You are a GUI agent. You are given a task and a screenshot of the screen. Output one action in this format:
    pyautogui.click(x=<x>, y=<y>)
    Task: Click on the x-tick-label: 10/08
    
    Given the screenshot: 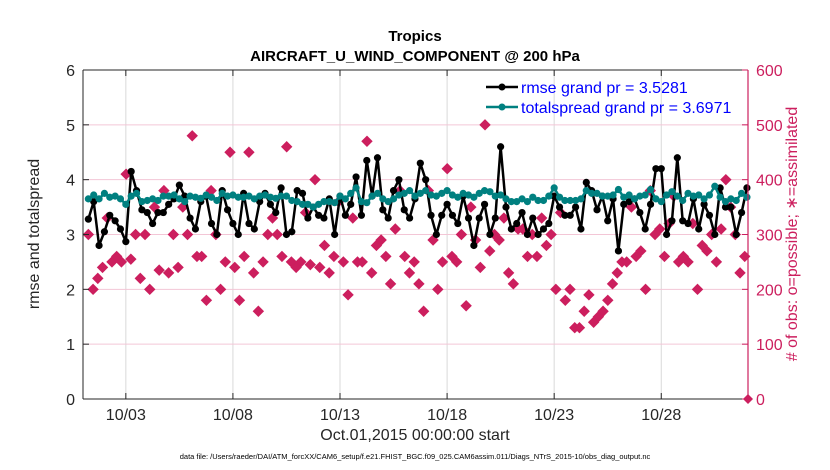 What is the action you would take?
    pyautogui.click(x=233, y=415)
    